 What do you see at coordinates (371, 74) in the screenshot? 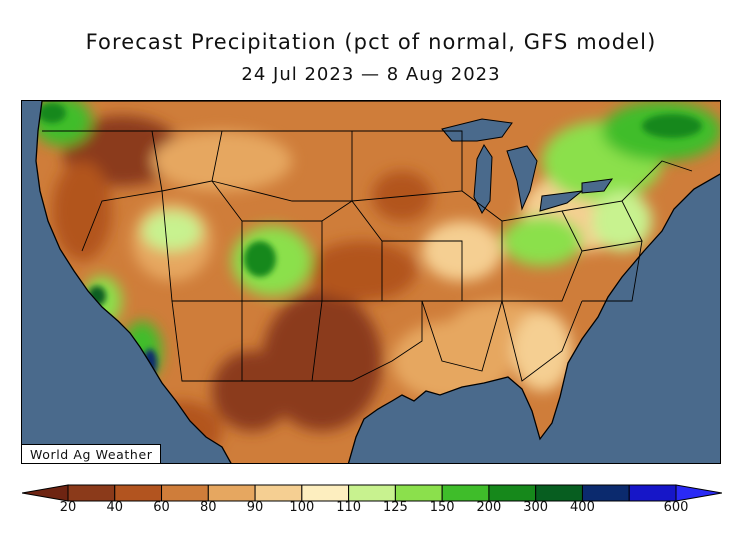
I see `map-subtitle: 24 Jul 2023 — 8 Aug 2023` at bounding box center [371, 74].